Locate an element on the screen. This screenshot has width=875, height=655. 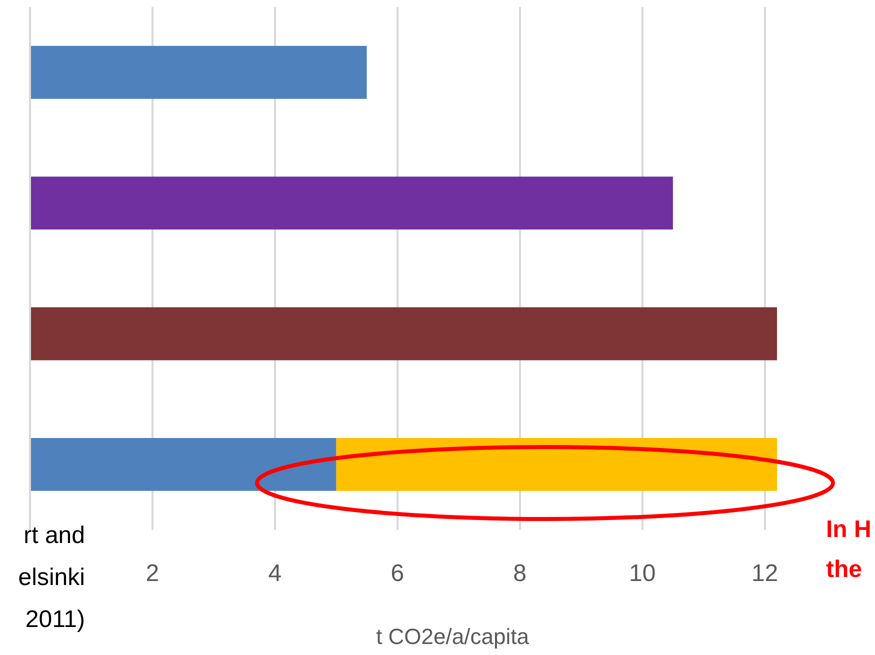
x-tick-label: 4 is located at coordinates (275, 573).